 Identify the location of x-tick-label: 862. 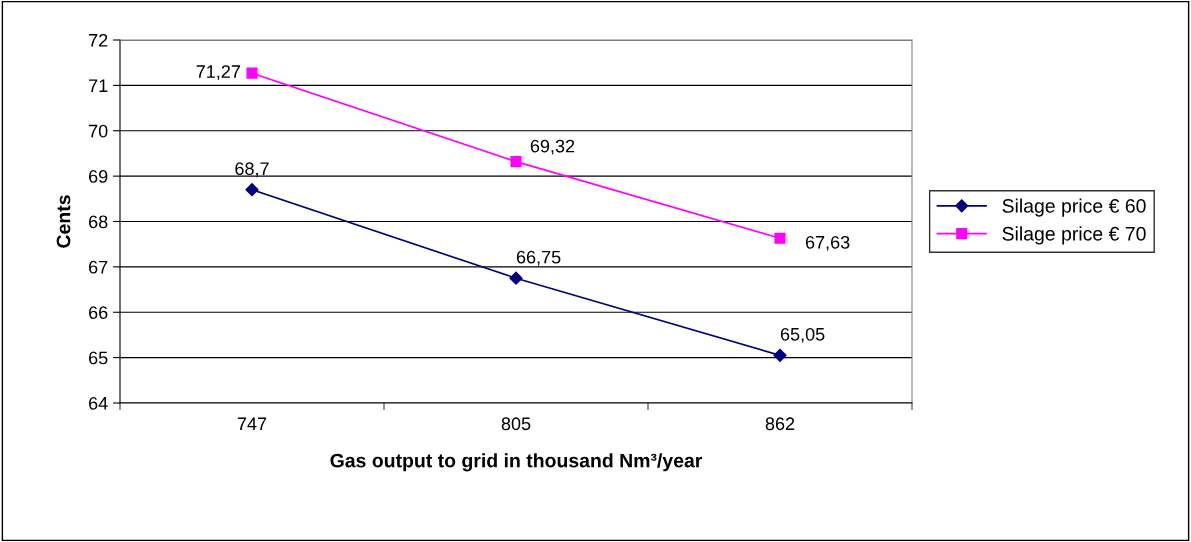
(780, 424).